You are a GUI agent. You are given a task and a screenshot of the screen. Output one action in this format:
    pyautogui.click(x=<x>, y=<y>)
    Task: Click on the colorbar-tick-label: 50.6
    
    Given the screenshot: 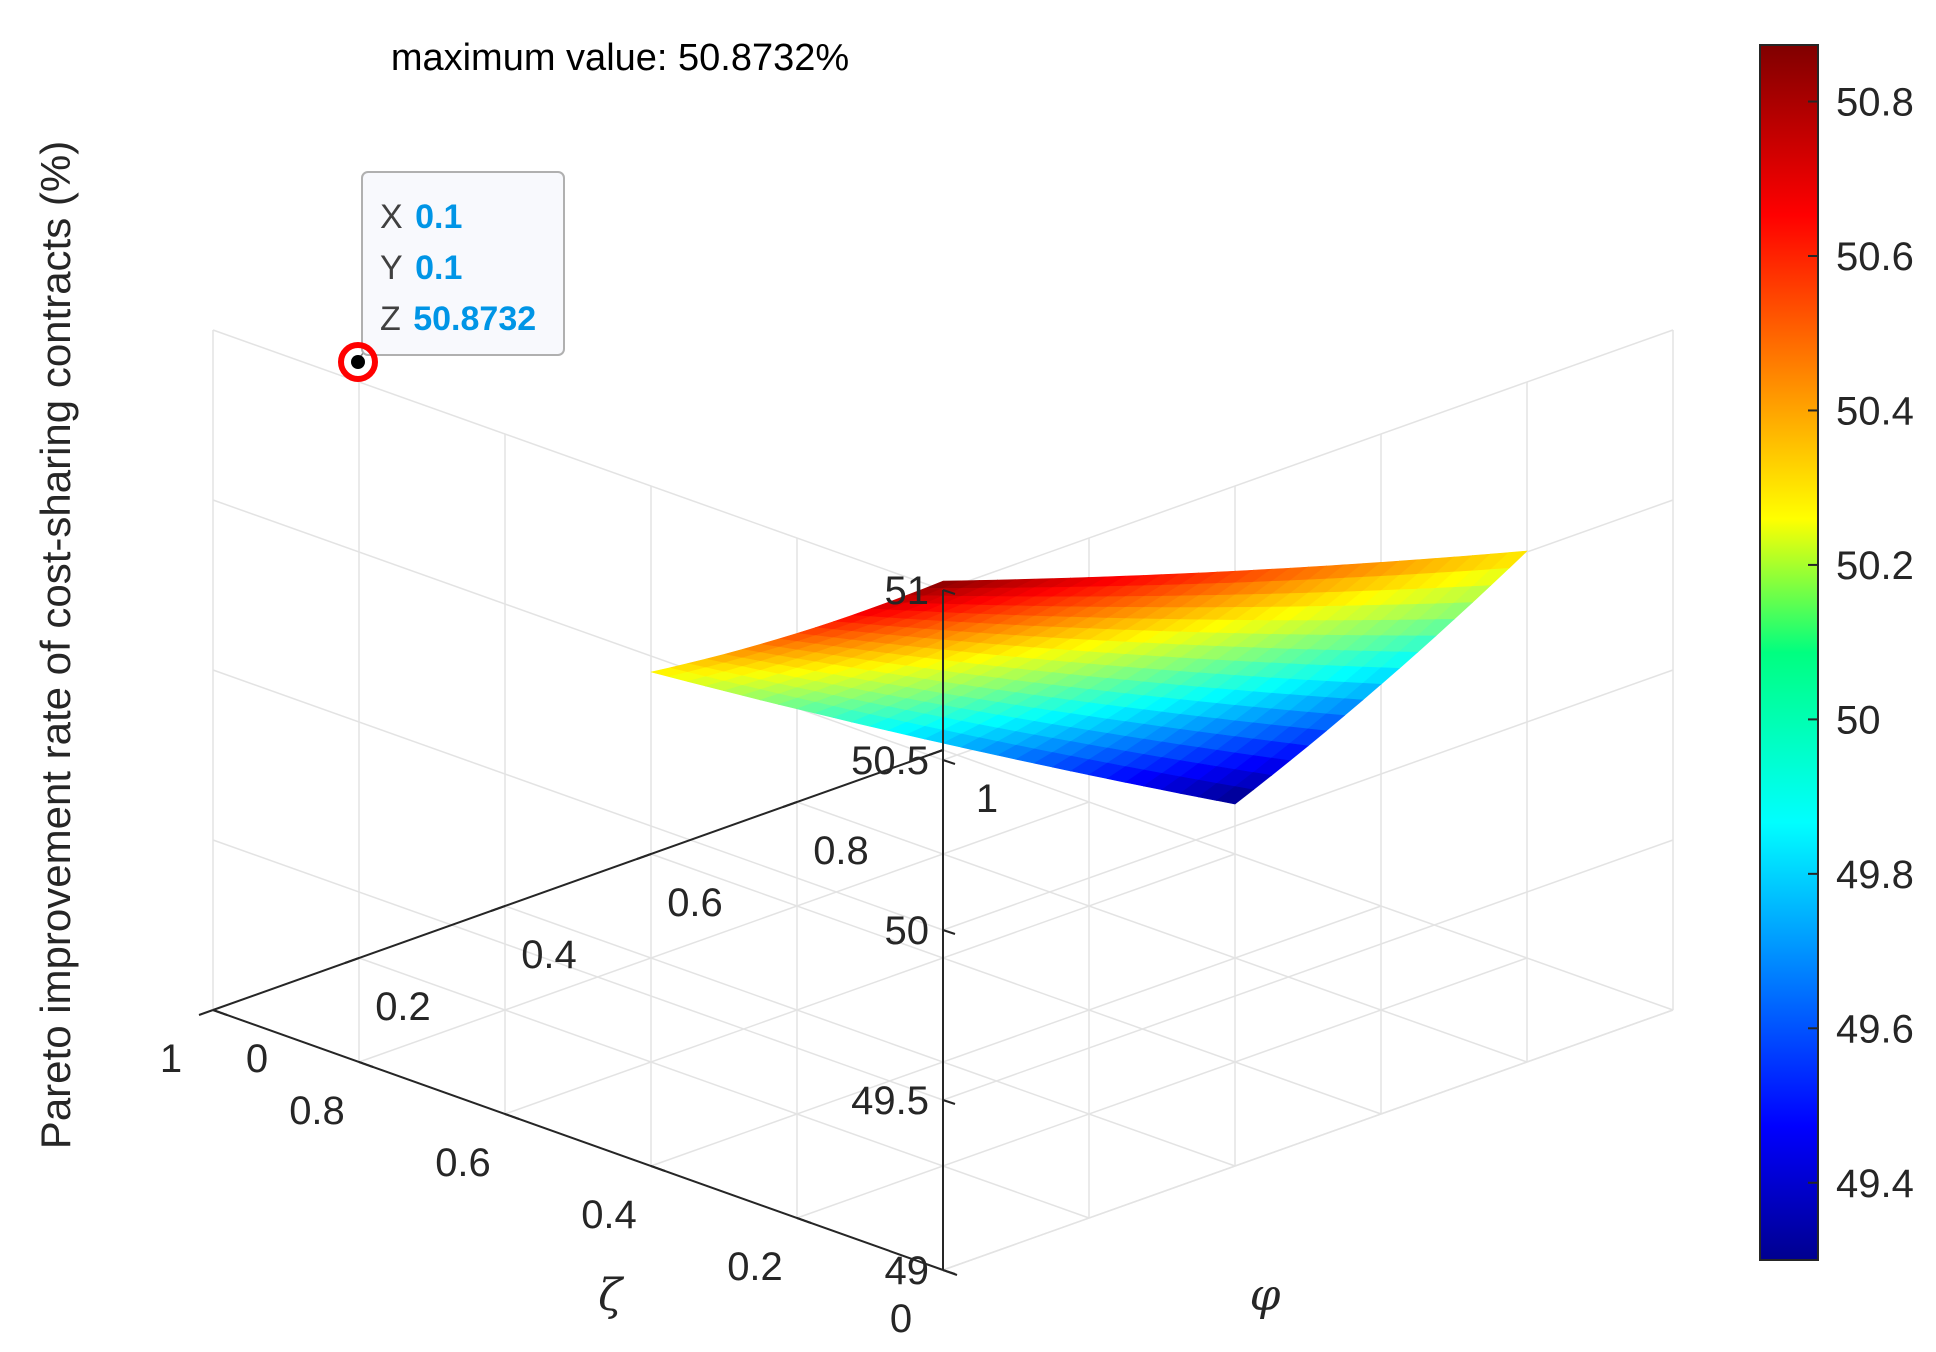 What is the action you would take?
    pyautogui.click(x=1875, y=257)
    